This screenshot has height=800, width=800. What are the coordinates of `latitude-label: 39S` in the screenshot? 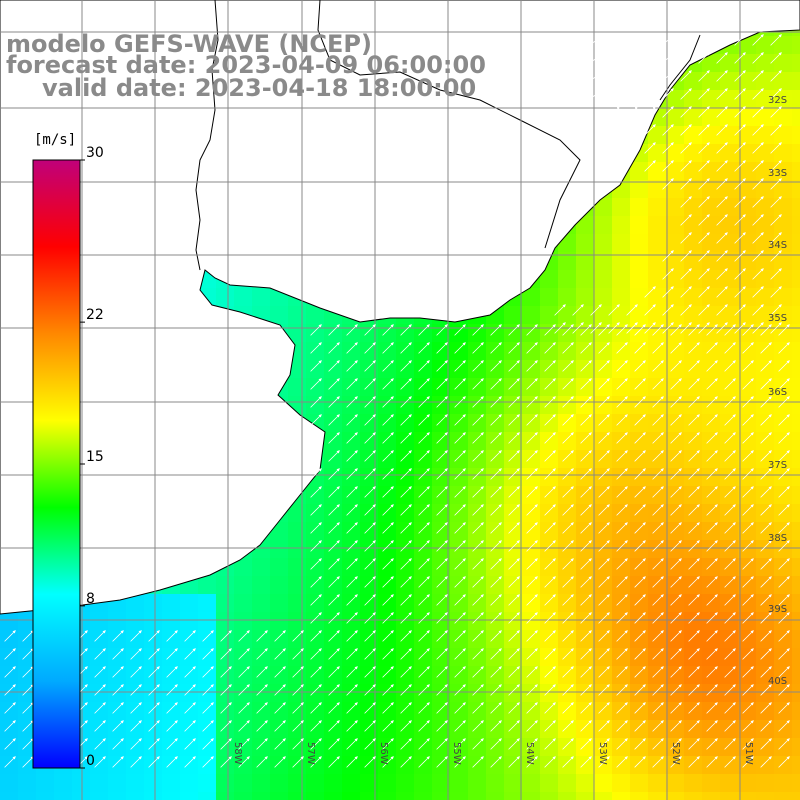 It's located at (778, 609).